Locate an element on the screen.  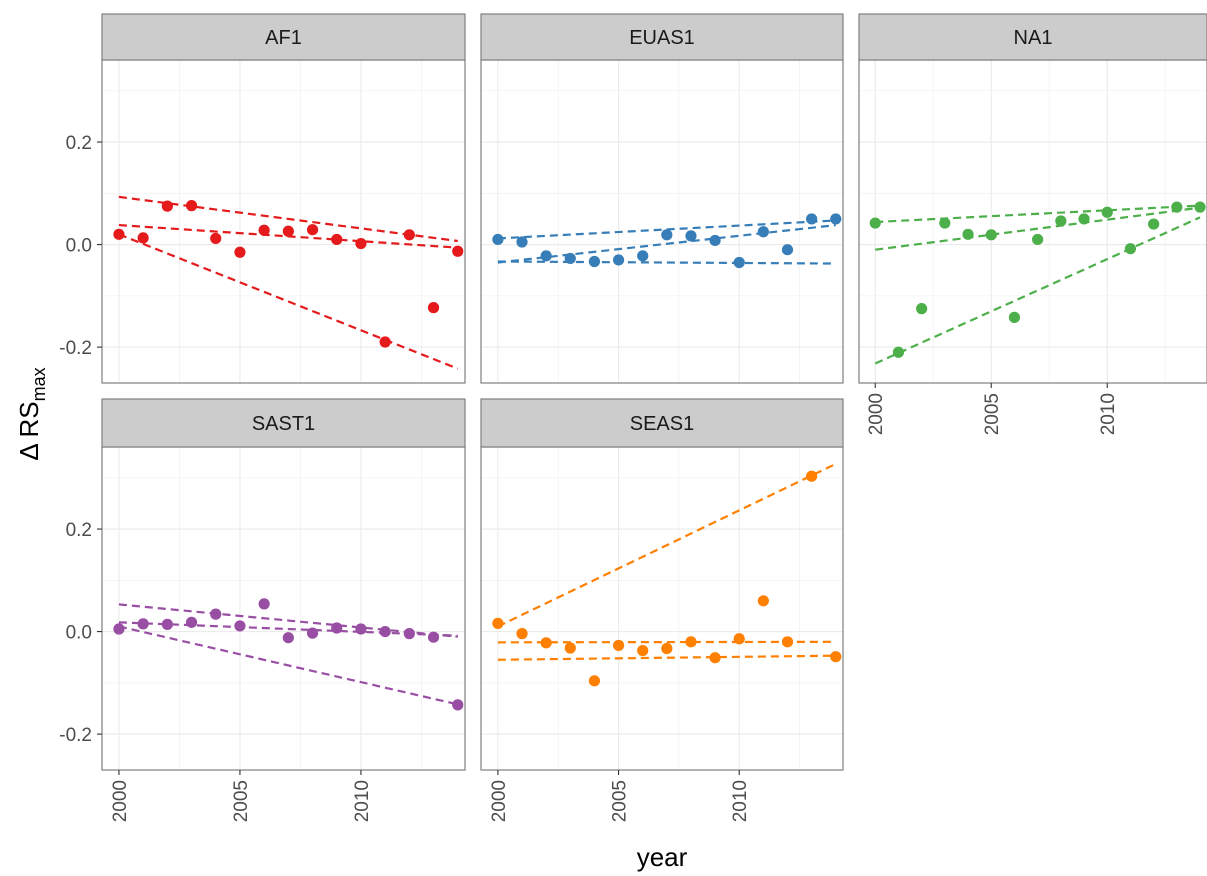
strip-label-sast1: SAST1 is located at coordinates (283, 424).